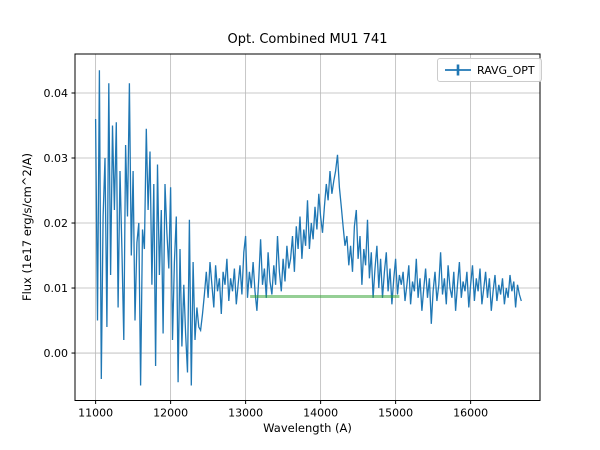 The height and width of the screenshot is (450, 600). What do you see at coordinates (320, 413) in the screenshot?
I see `svg-text: 14000` at bounding box center [320, 413].